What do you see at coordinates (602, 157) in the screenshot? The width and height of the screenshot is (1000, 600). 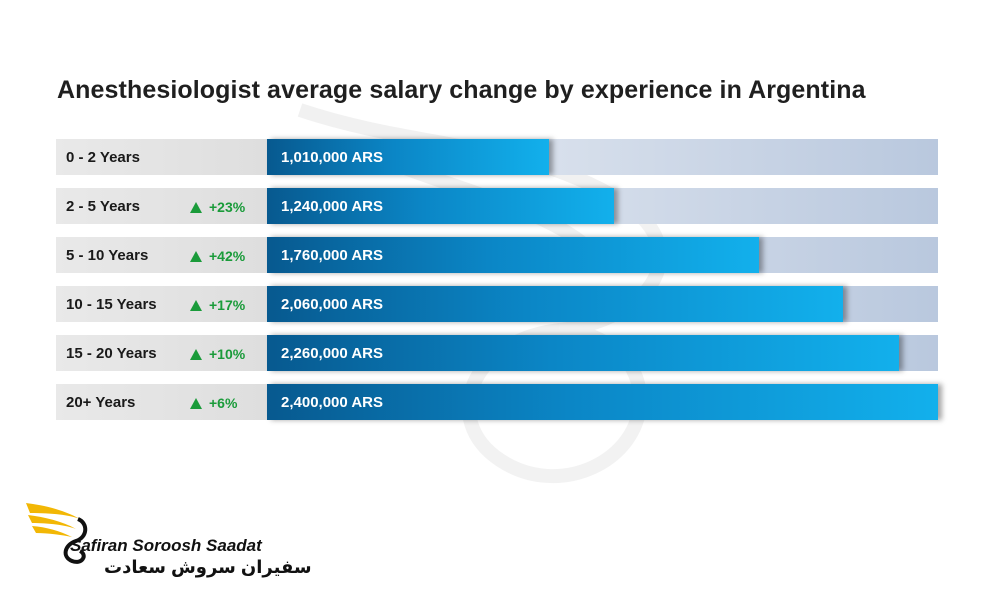 I see `bar-track: 1,010,000 ARS` at bounding box center [602, 157].